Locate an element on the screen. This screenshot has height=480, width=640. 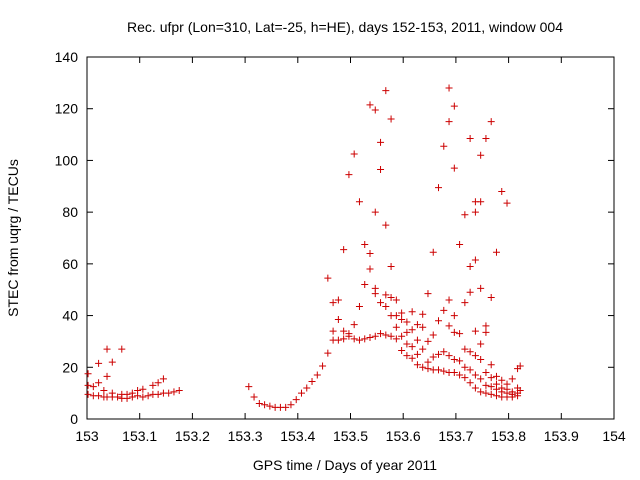
x-tick-label: 153.6 is located at coordinates (403, 436).